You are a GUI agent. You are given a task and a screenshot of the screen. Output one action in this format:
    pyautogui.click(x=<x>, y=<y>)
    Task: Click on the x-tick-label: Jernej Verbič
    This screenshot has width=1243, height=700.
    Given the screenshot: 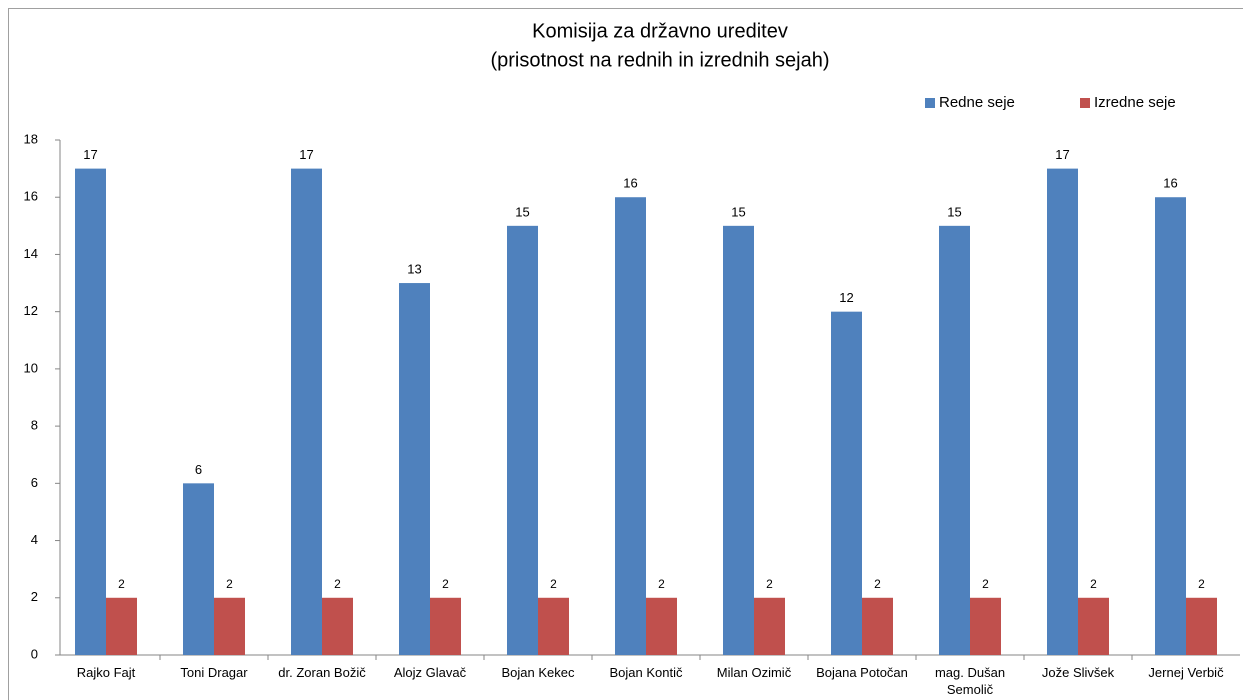 What is the action you would take?
    pyautogui.click(x=1186, y=672)
    